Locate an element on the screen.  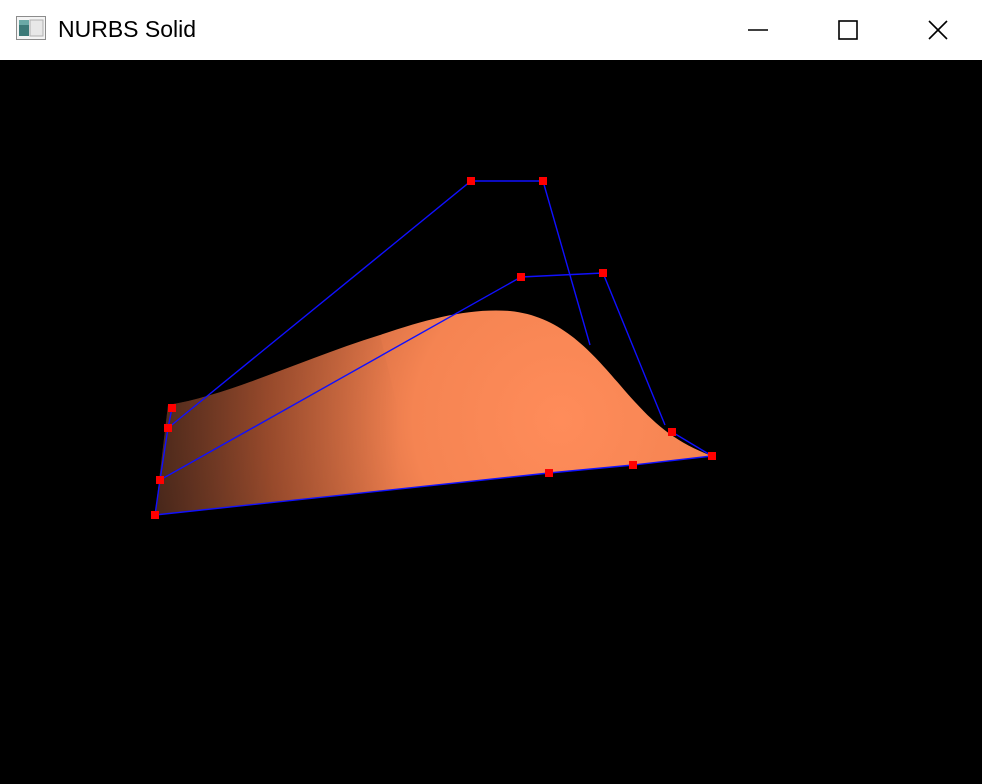
control-net-column-right is located at coordinates (692, 444).